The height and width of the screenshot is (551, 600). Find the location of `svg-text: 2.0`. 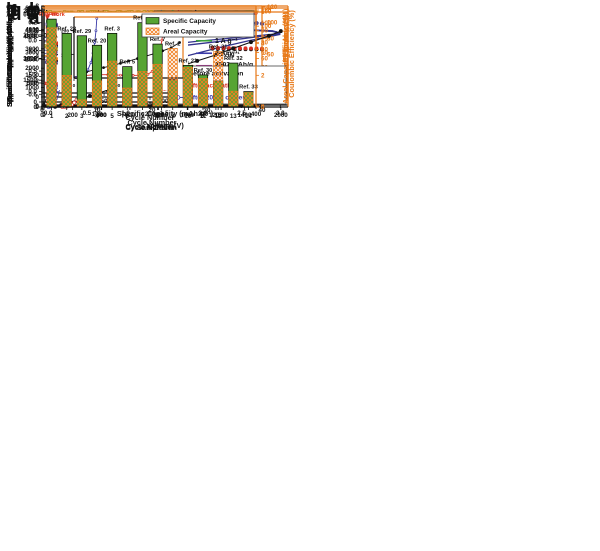

svg-text: 2.0 is located at coordinates (203, 113).